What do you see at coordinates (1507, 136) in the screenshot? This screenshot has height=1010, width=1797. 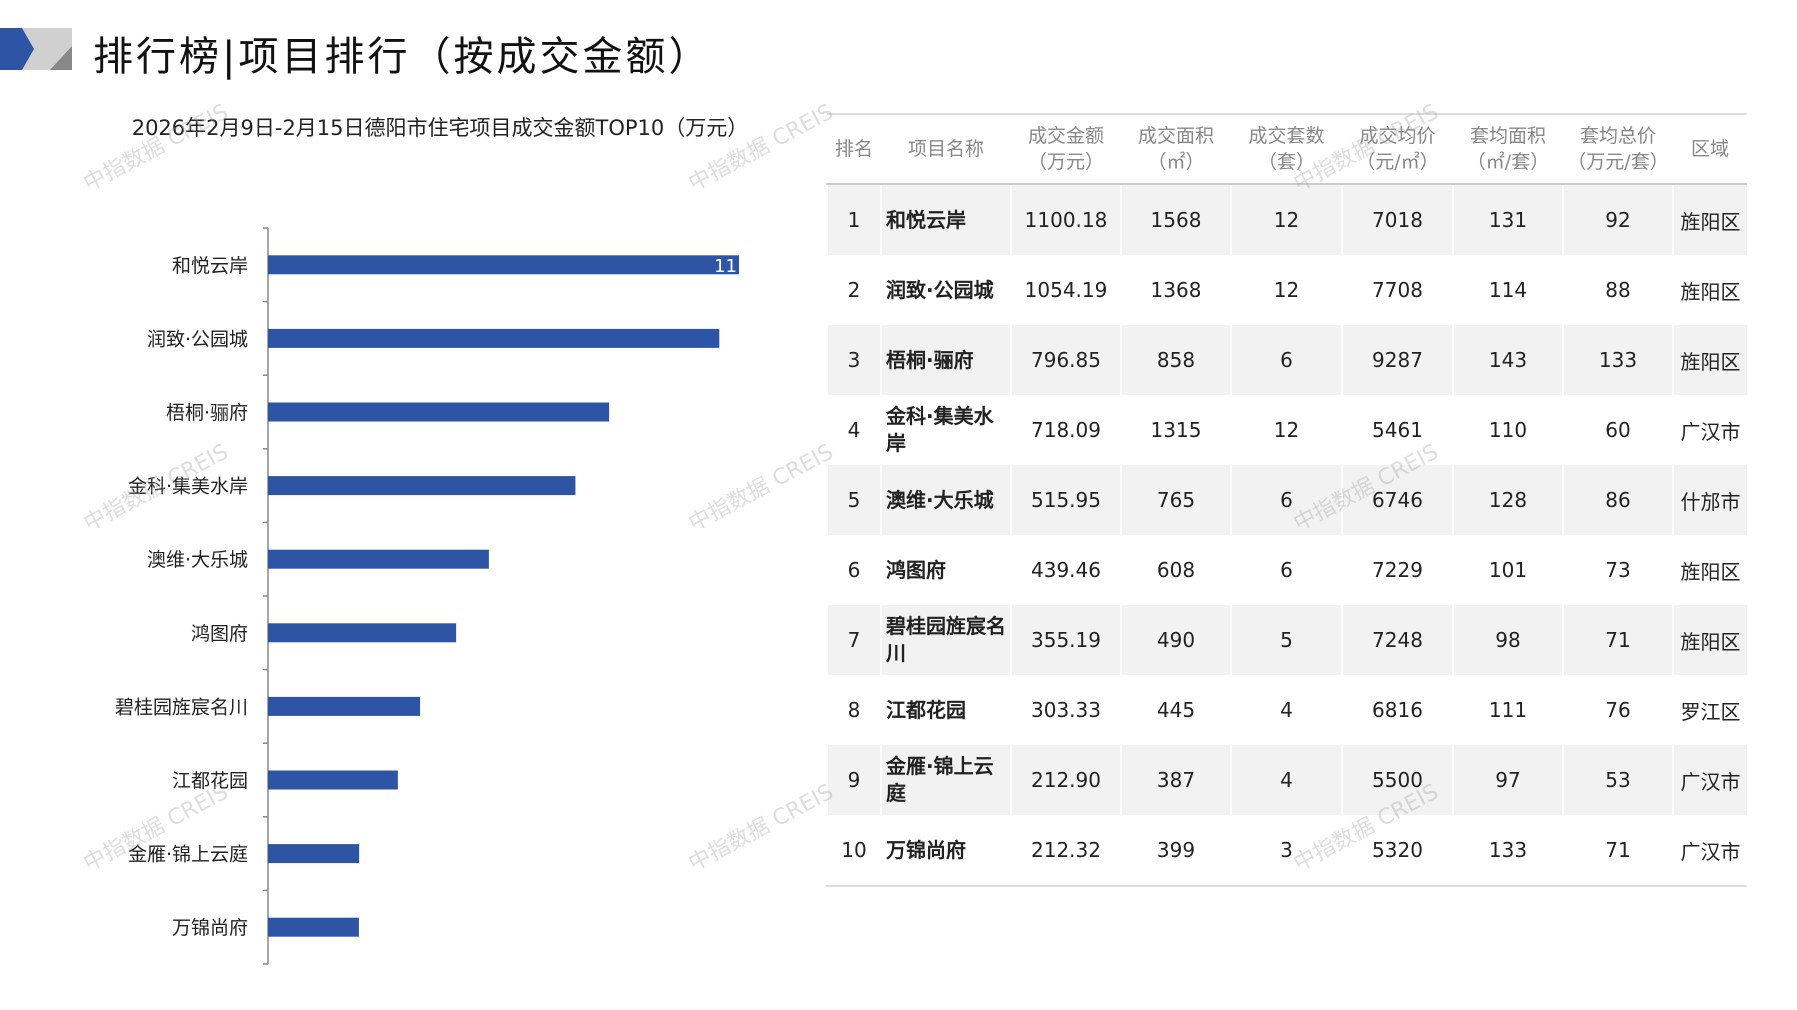 I see `column-header-line: 套均面积` at bounding box center [1507, 136].